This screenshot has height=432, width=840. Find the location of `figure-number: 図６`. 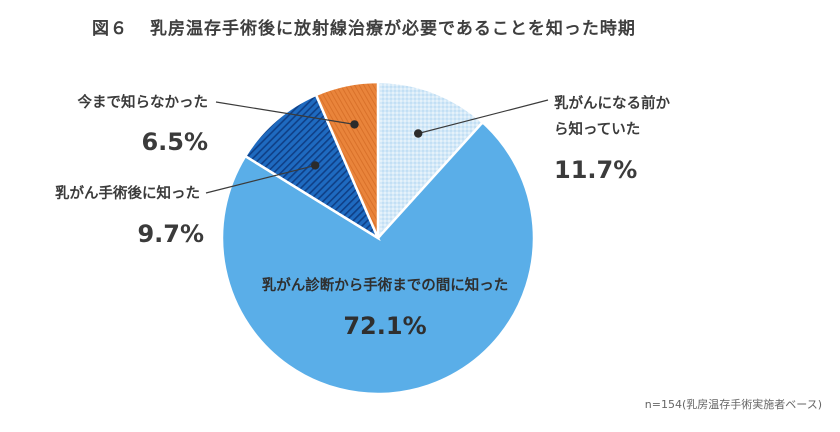

figure-number: 図６ is located at coordinates (110, 29).